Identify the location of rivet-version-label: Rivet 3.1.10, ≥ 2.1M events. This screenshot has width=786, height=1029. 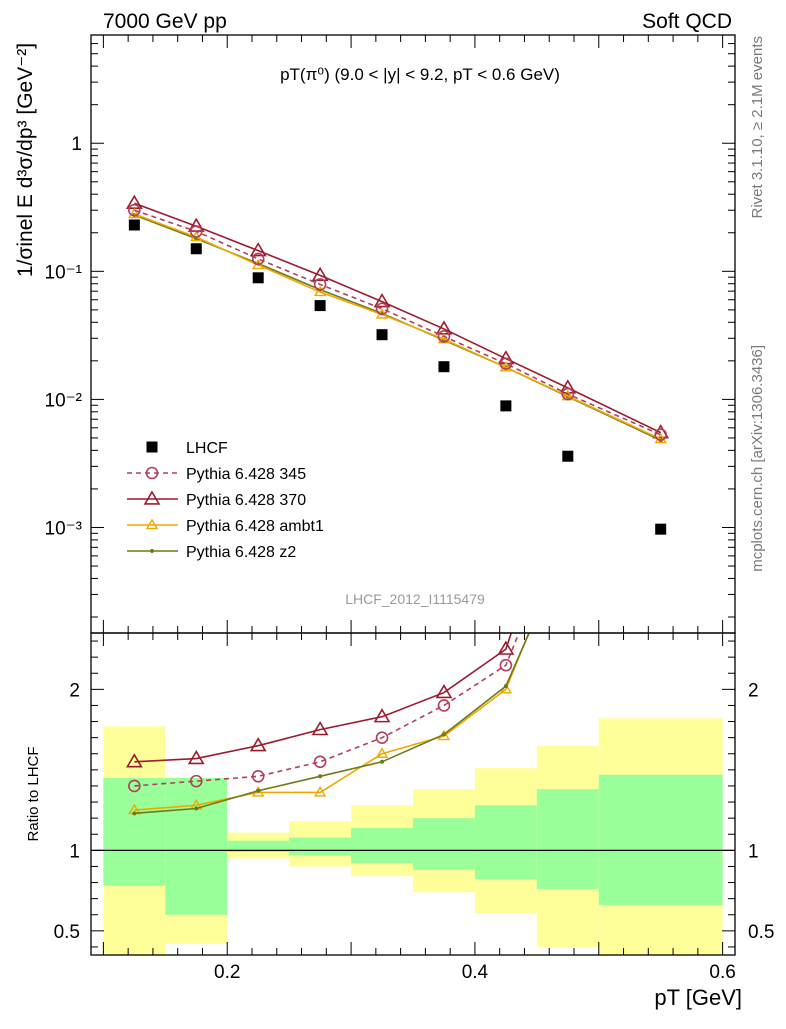
(757, 127).